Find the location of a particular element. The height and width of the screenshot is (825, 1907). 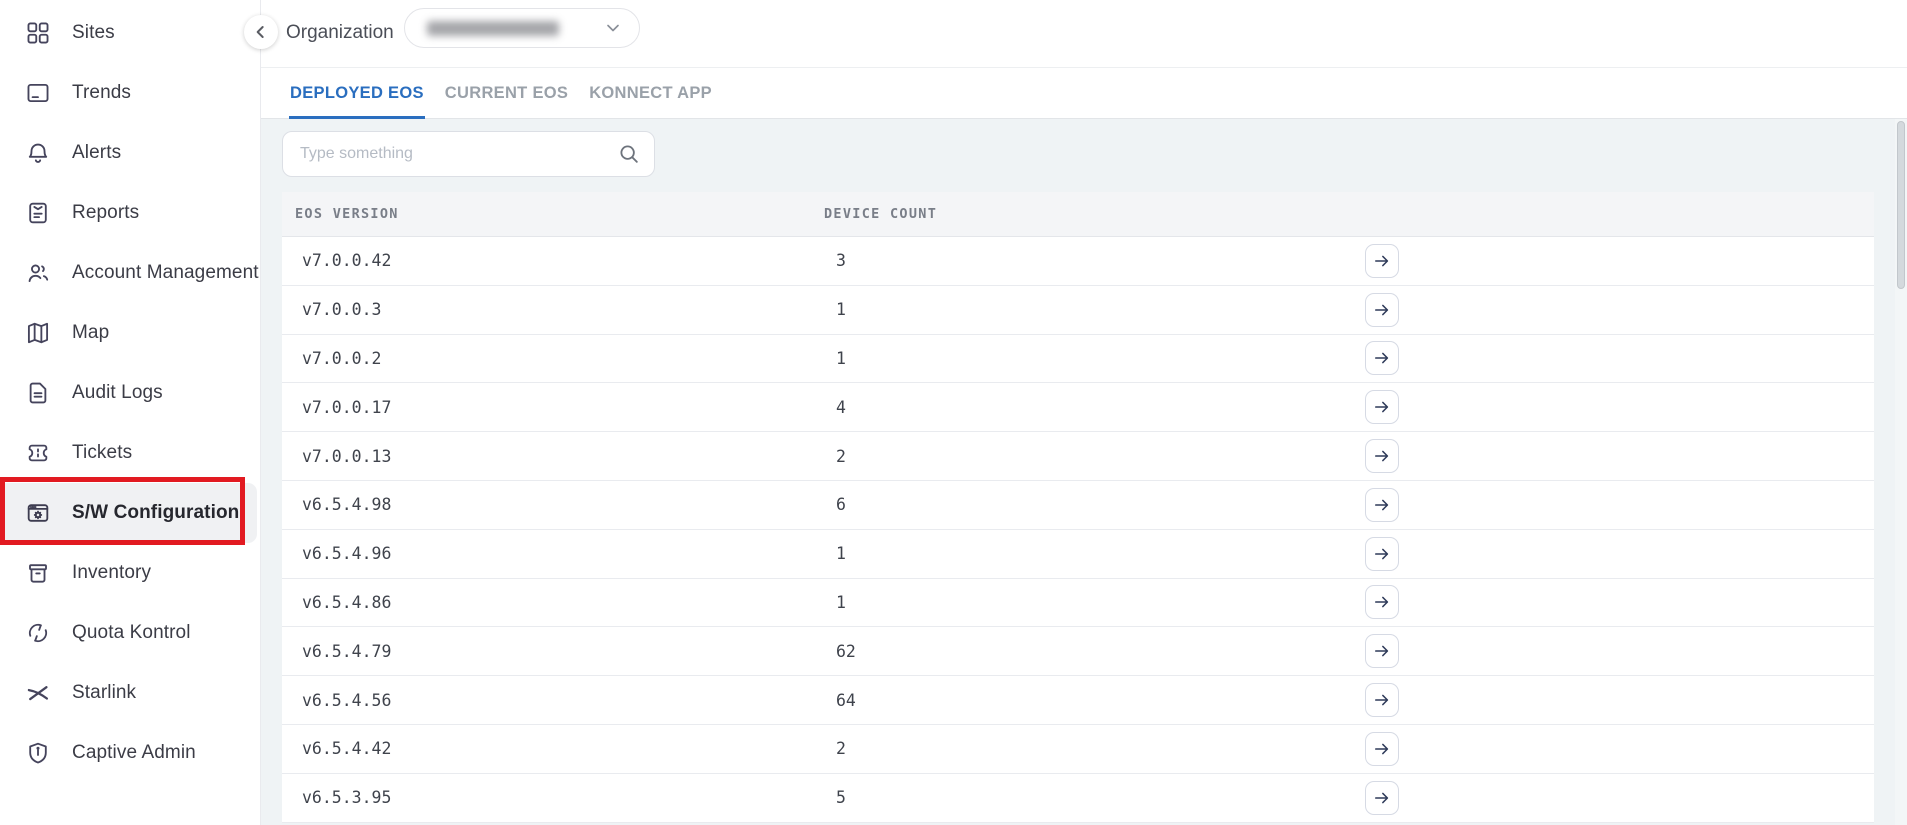

sidebar-item-quota-kontrol: Quota Kontrol is located at coordinates (130, 633).